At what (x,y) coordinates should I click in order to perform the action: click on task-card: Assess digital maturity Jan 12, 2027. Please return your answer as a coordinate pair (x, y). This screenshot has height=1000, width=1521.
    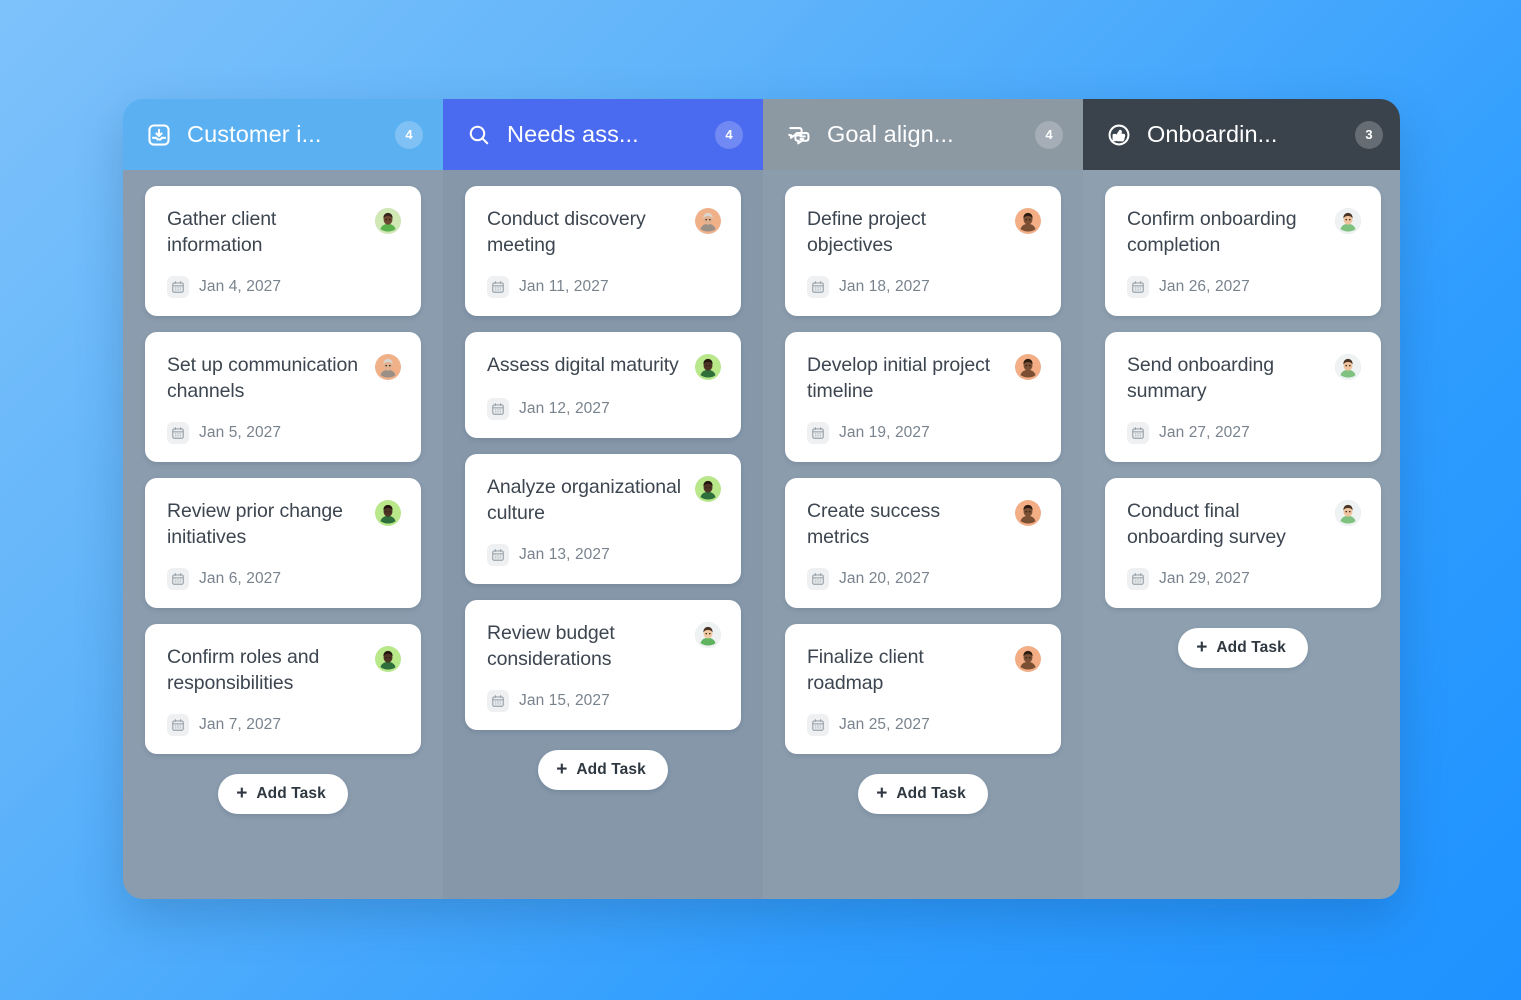
    Looking at the image, I should click on (603, 385).